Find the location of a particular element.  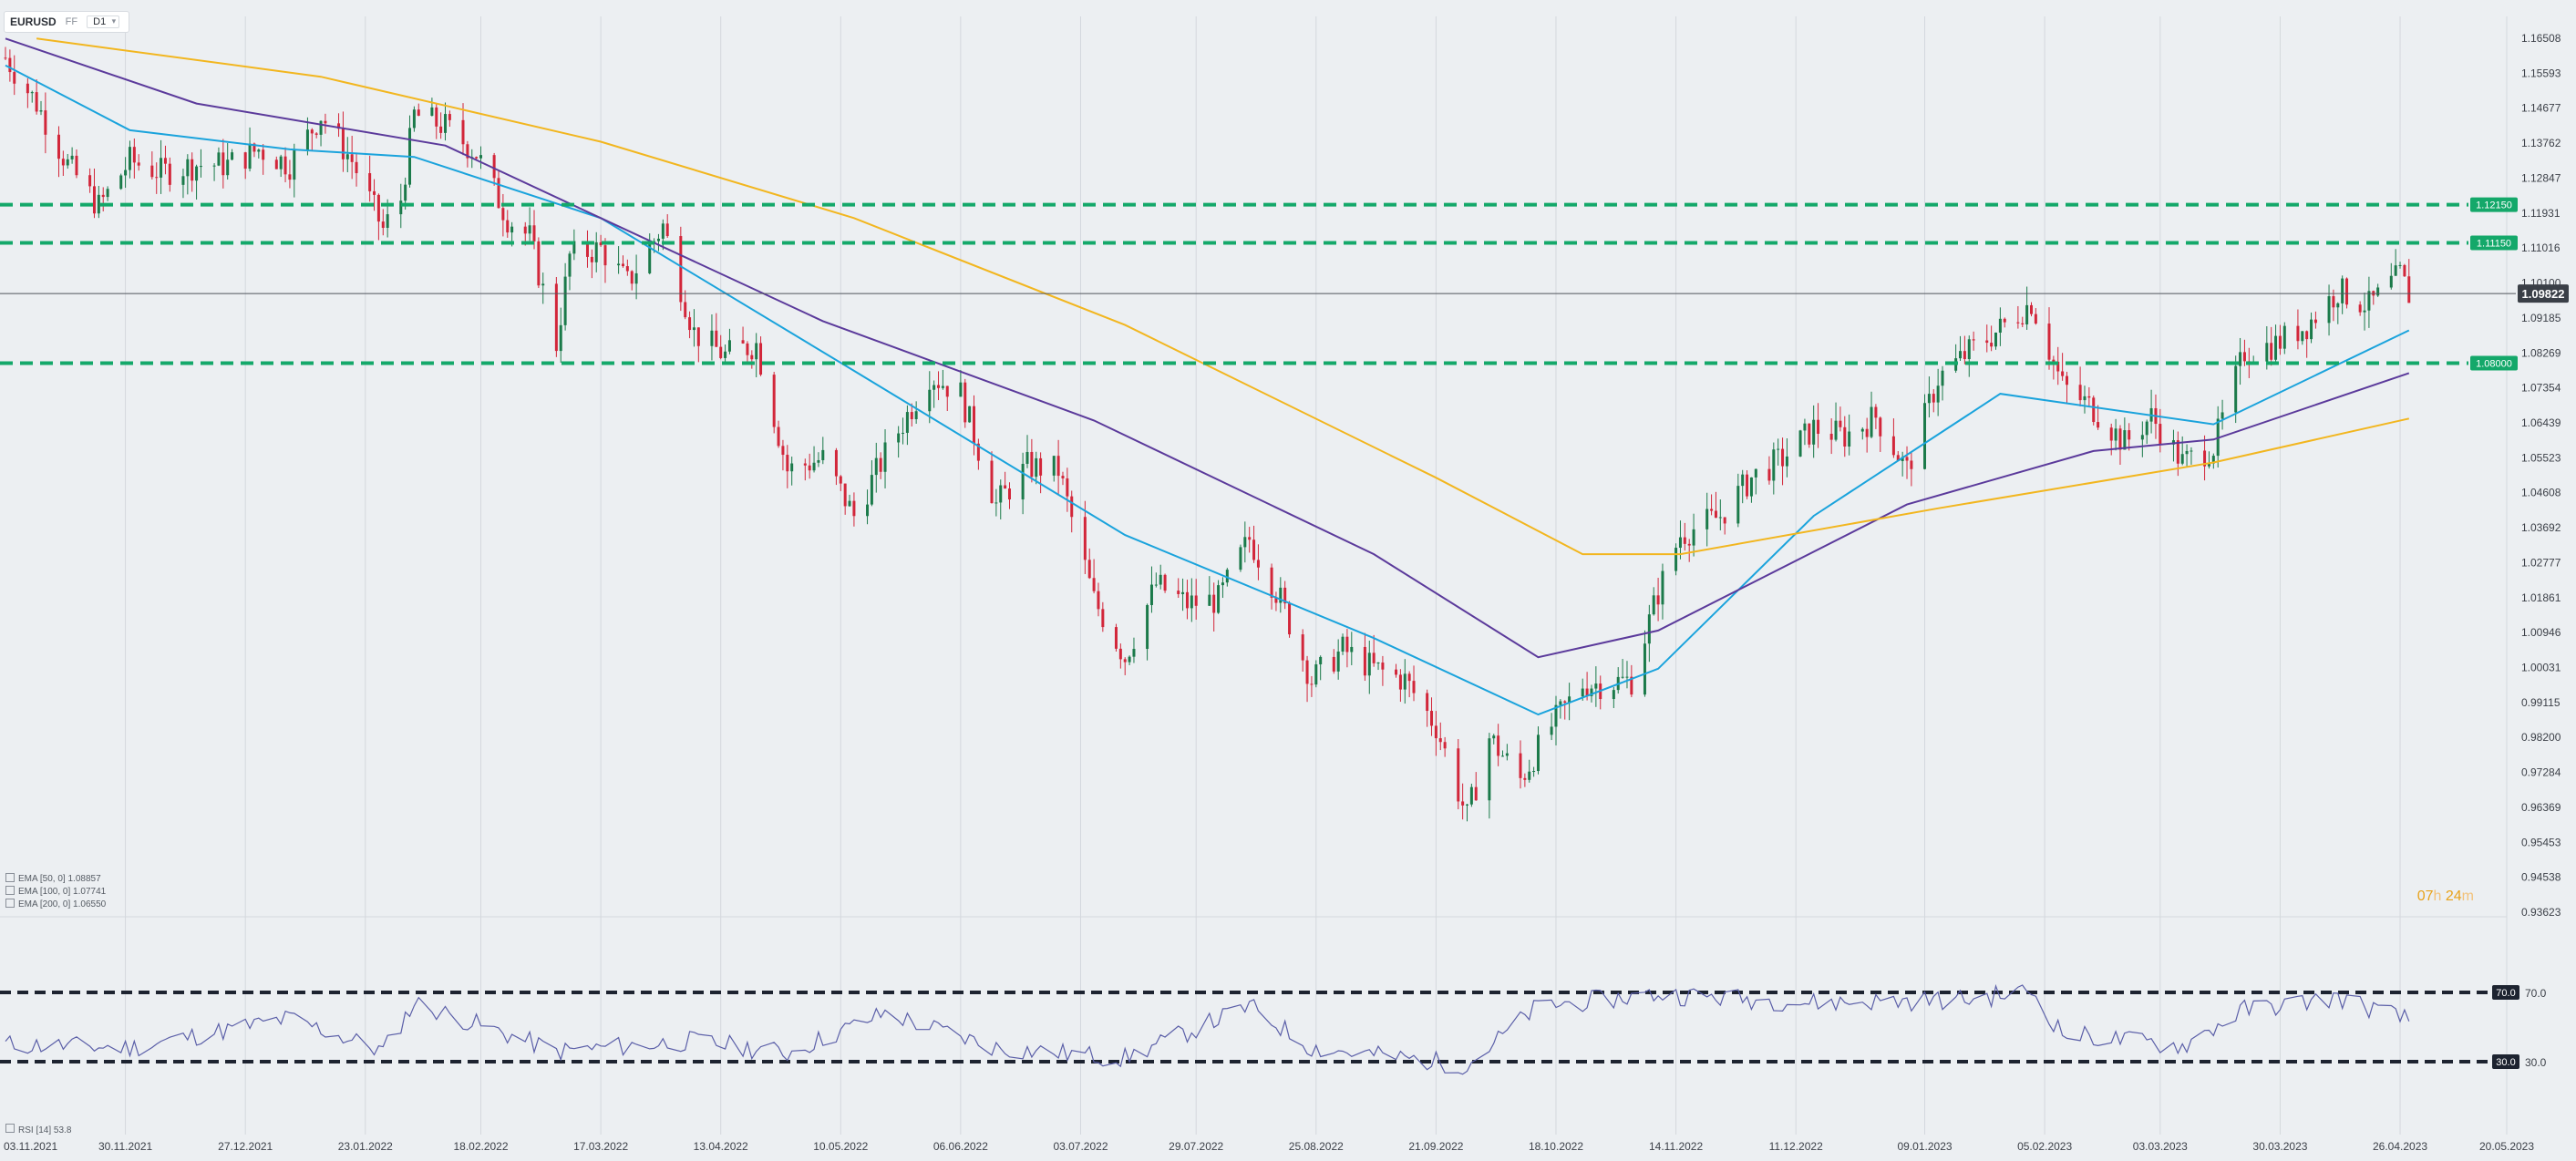

rsi-legend-value: 53.8 is located at coordinates (62, 1130).